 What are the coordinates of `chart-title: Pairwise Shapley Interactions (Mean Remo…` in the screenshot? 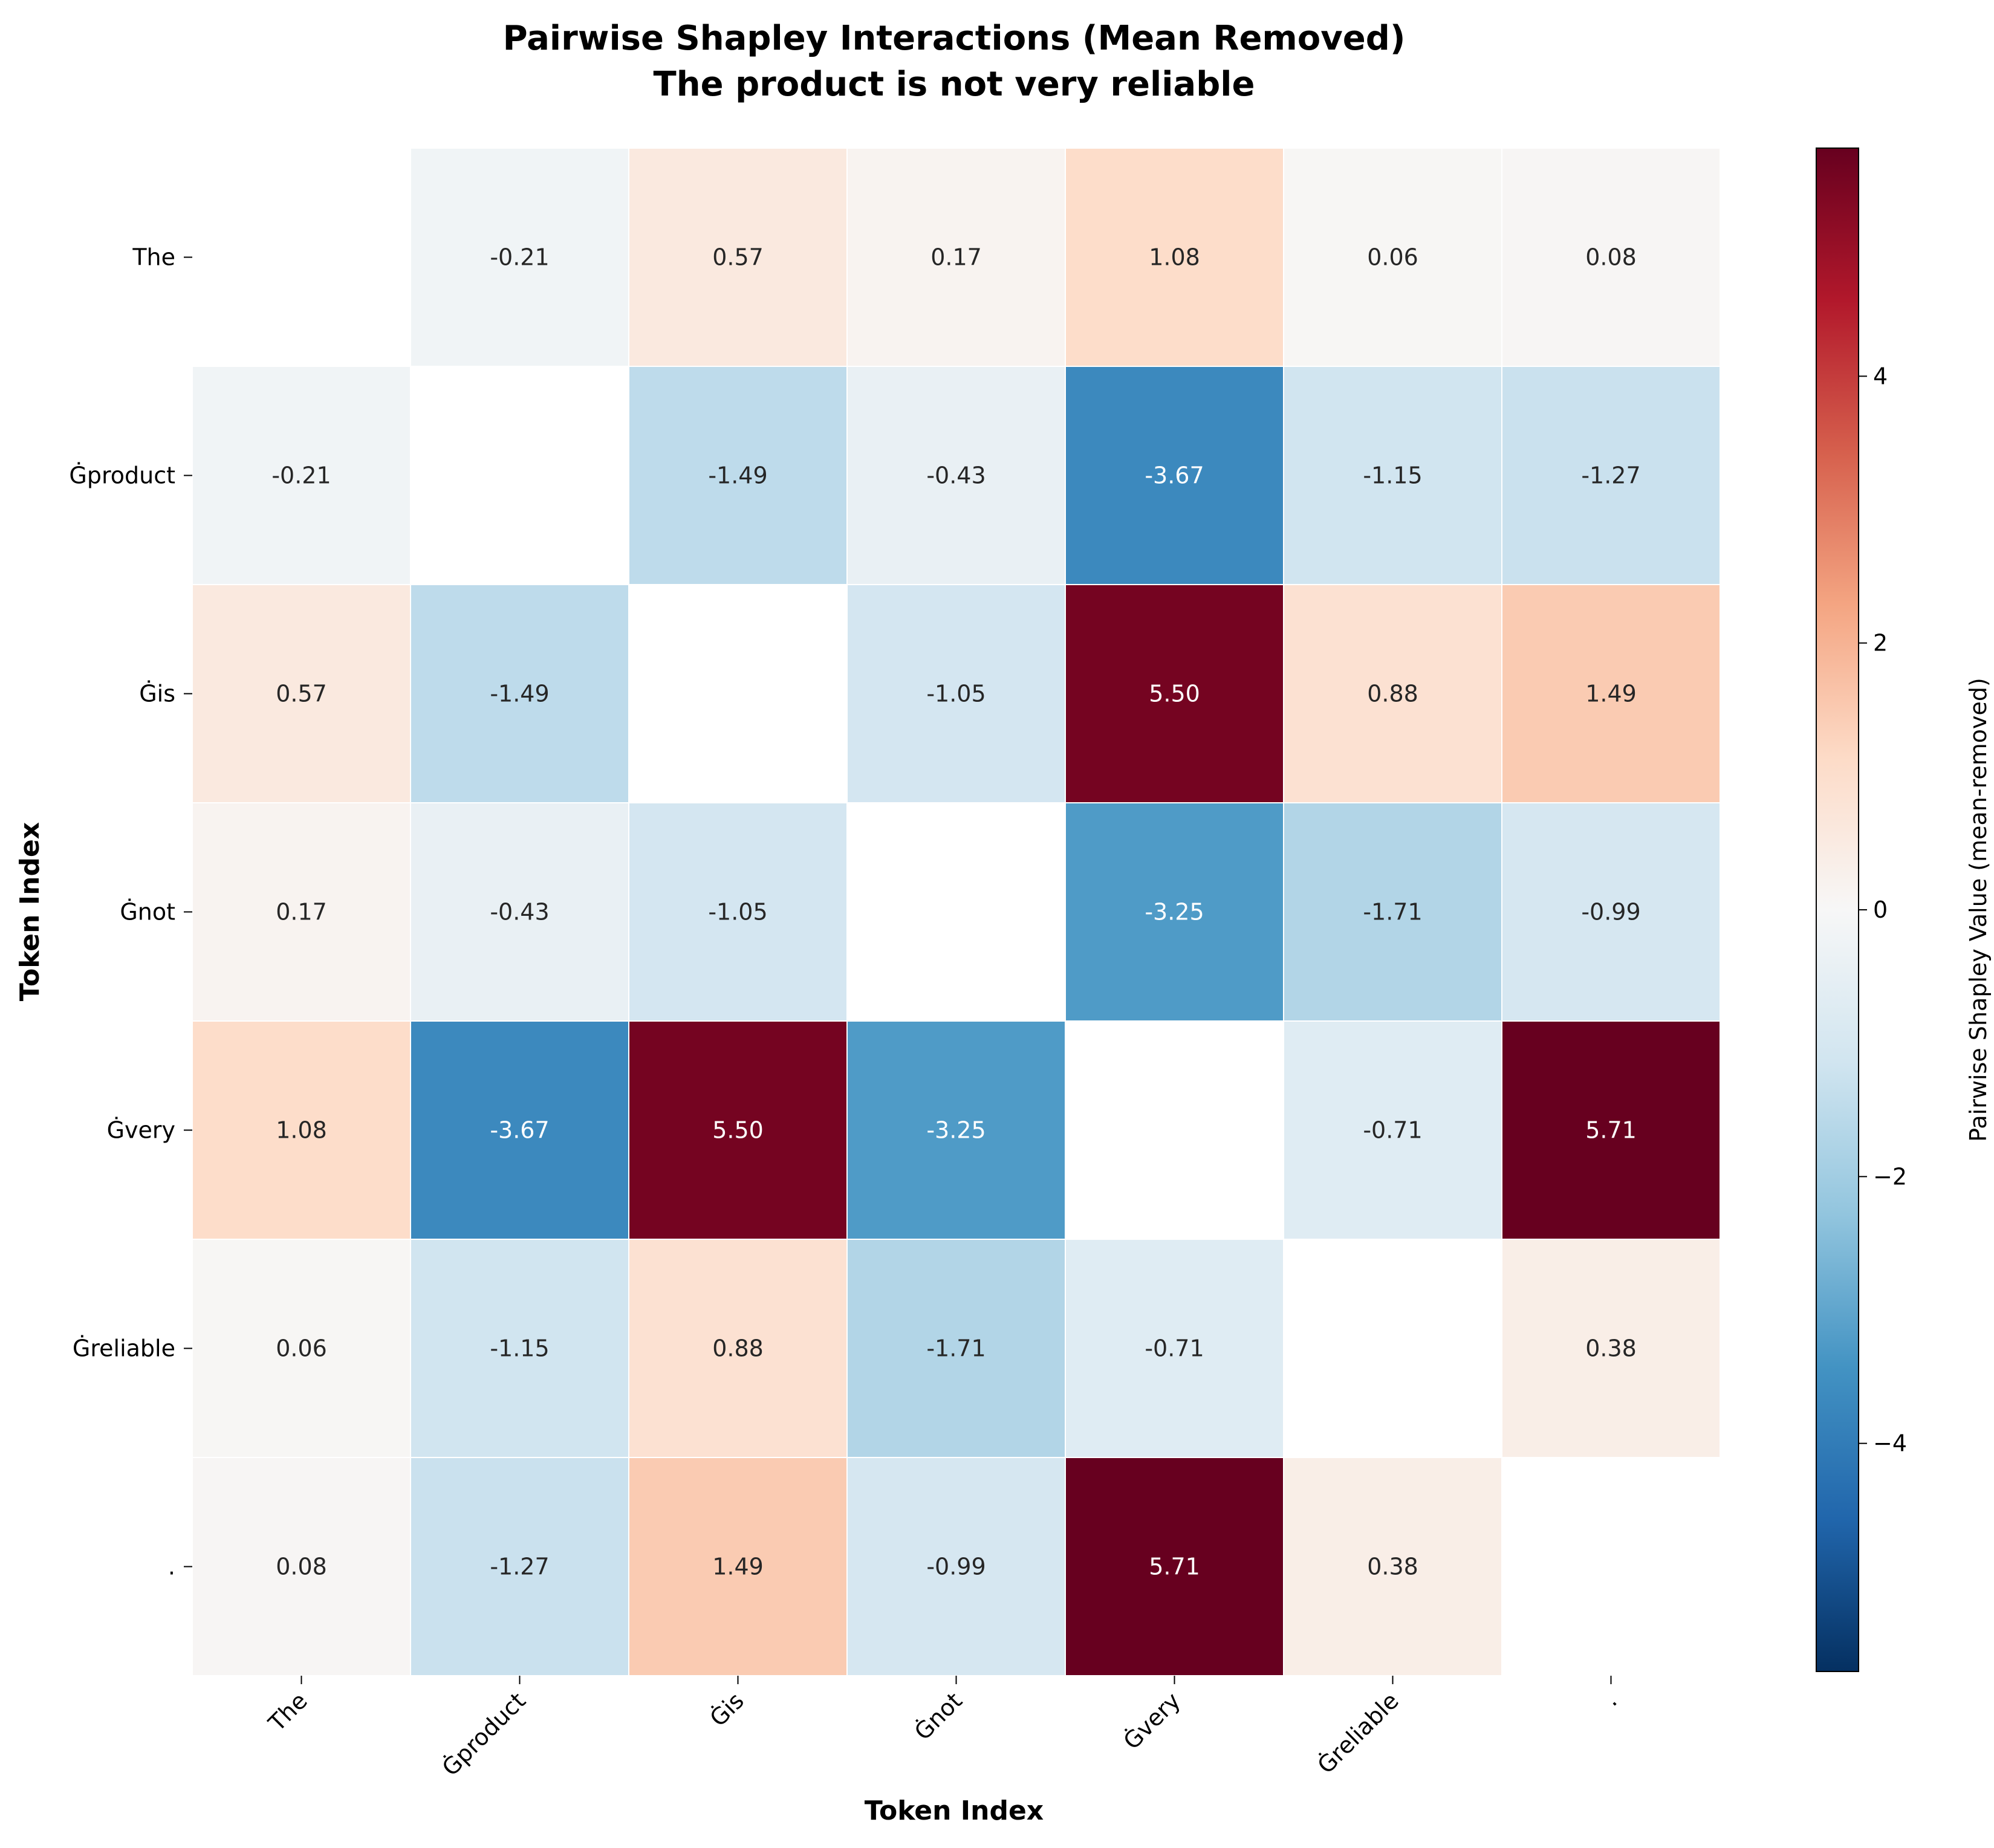 It's located at (954, 38).